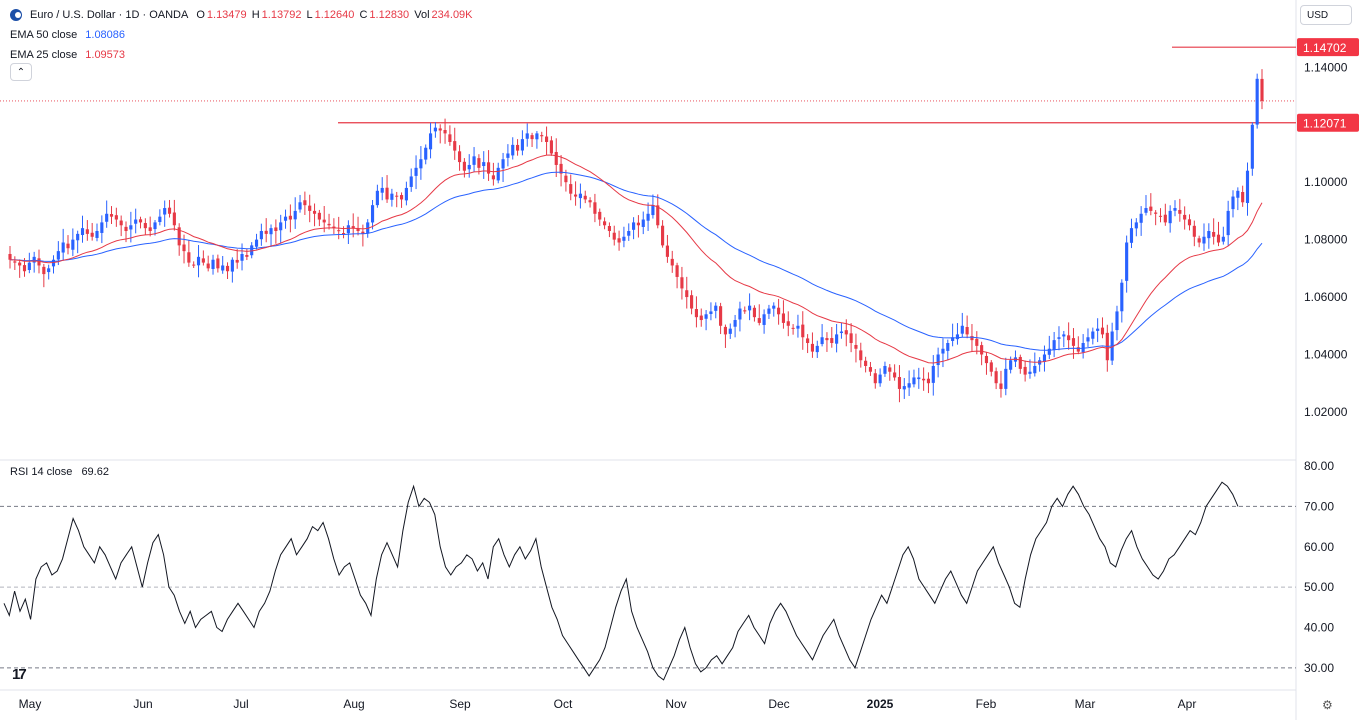 The height and width of the screenshot is (720, 1366). Describe the element at coordinates (1326, 67) in the screenshot. I see `price-tick-label: 1.14000` at that location.